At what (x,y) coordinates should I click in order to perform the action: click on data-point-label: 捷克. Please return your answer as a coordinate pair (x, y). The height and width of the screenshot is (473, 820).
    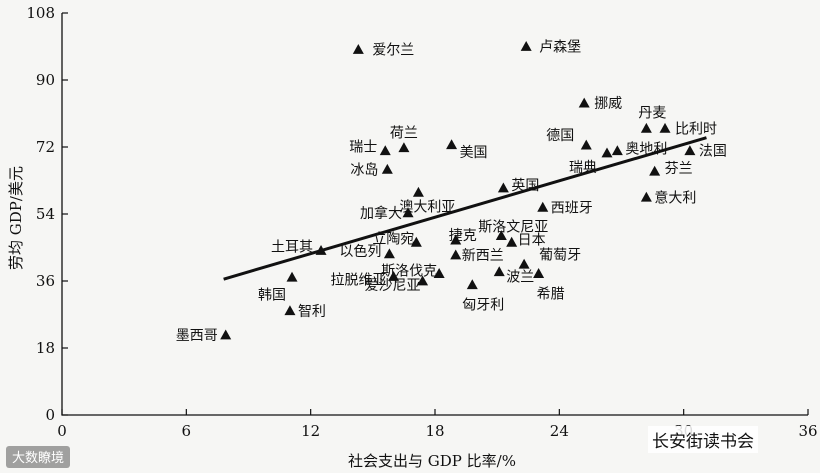
    Looking at the image, I should click on (463, 236).